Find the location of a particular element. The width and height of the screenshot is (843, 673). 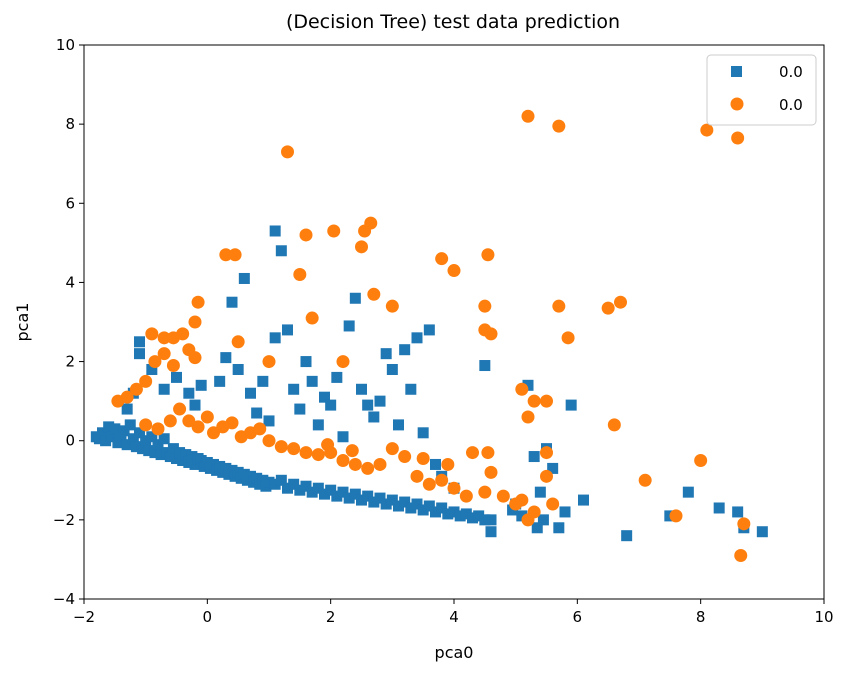

legend: 0.0 0.0 is located at coordinates (761, 90).